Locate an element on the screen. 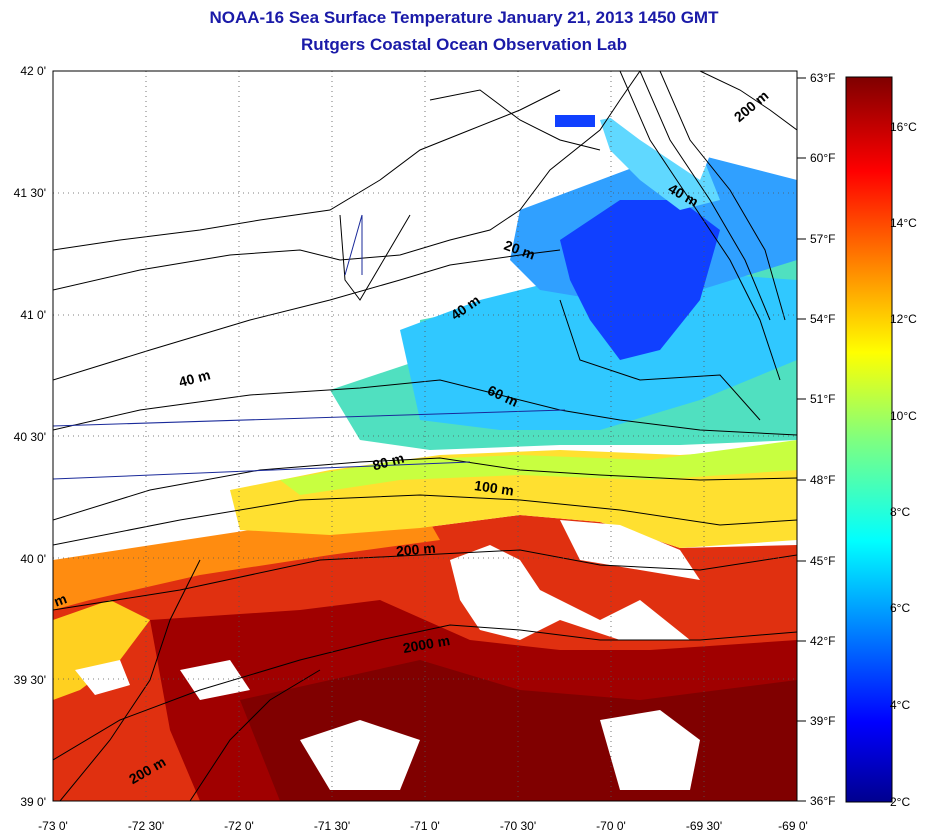  lat-tick: 39 30' is located at coordinates (29, 680).